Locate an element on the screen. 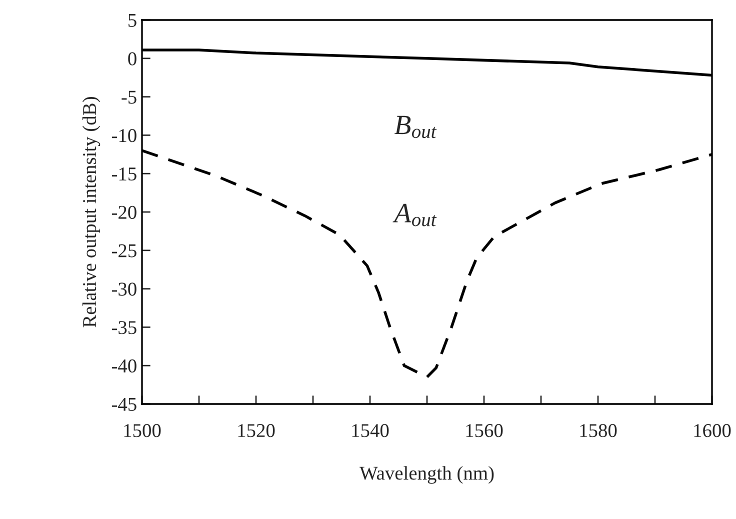 This screenshot has width=736, height=519. y-axis-title: Relative output intensity (dB) is located at coordinates (91, 212).